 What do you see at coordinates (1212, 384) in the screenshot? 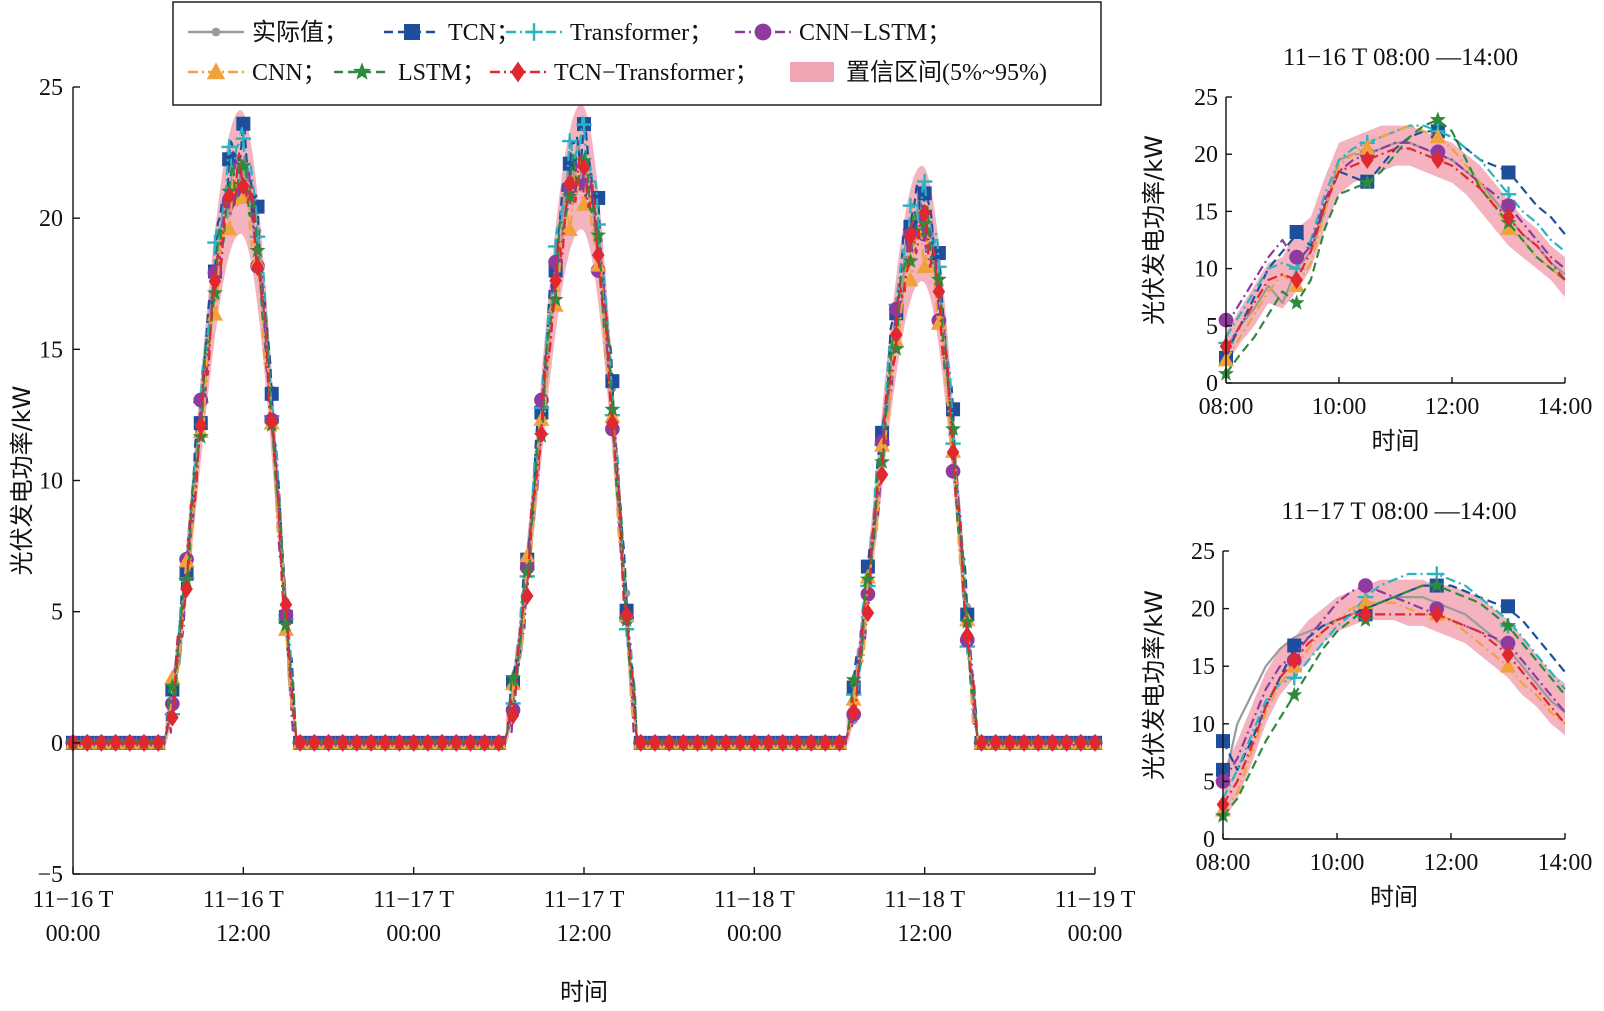
I see `inset1-y-tick-label: 0` at bounding box center [1212, 384].